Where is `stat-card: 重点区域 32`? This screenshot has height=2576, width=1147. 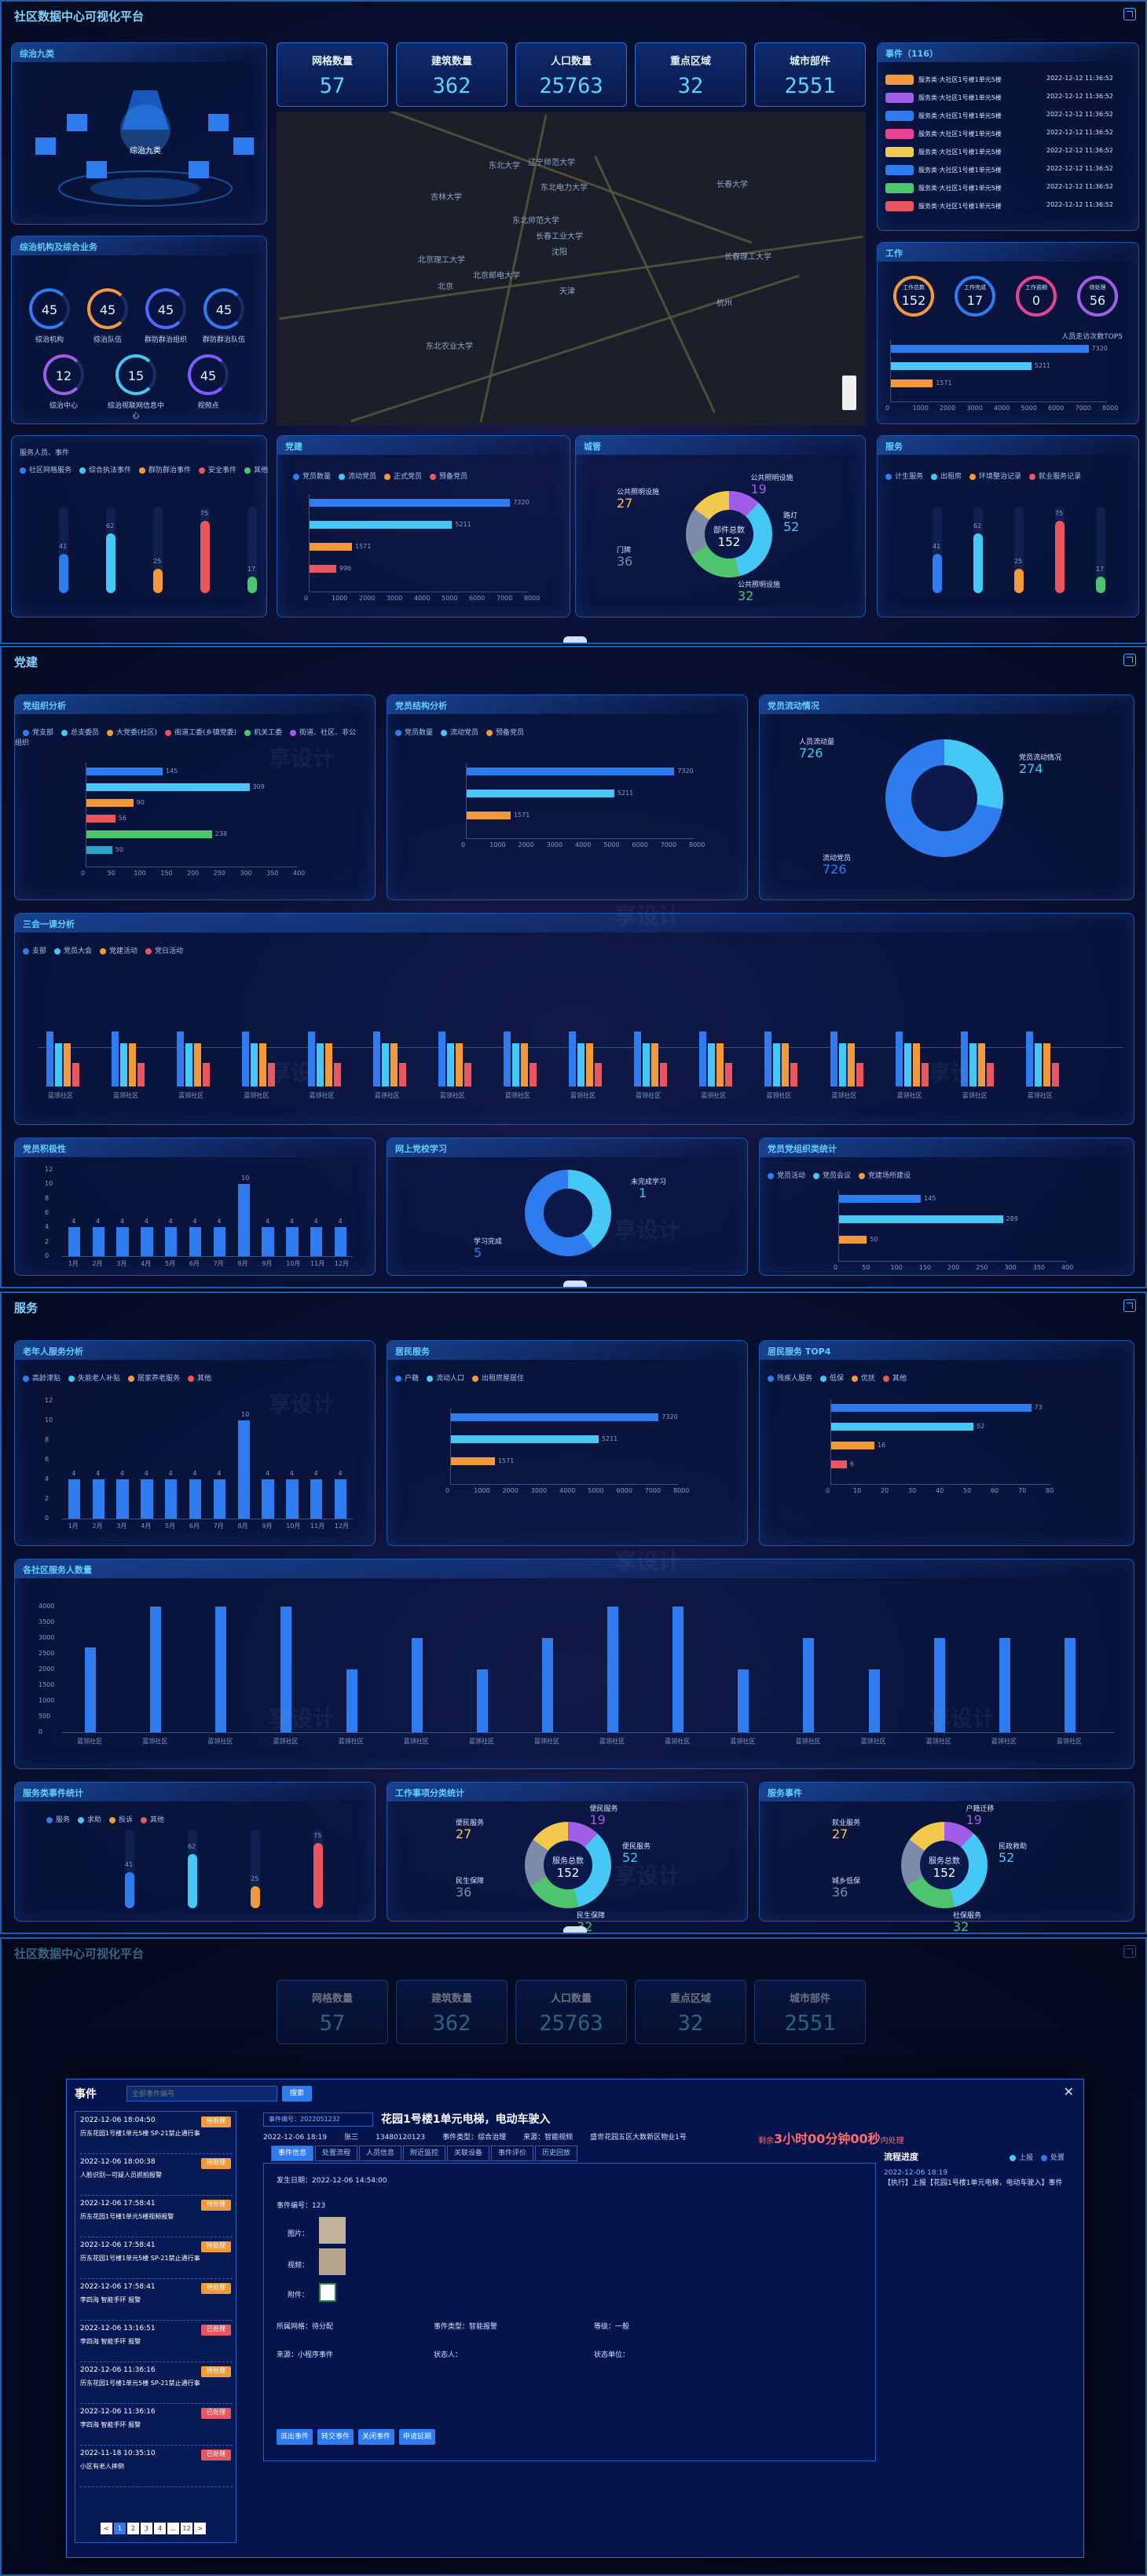
stat-card: 重点区域 32 is located at coordinates (690, 74).